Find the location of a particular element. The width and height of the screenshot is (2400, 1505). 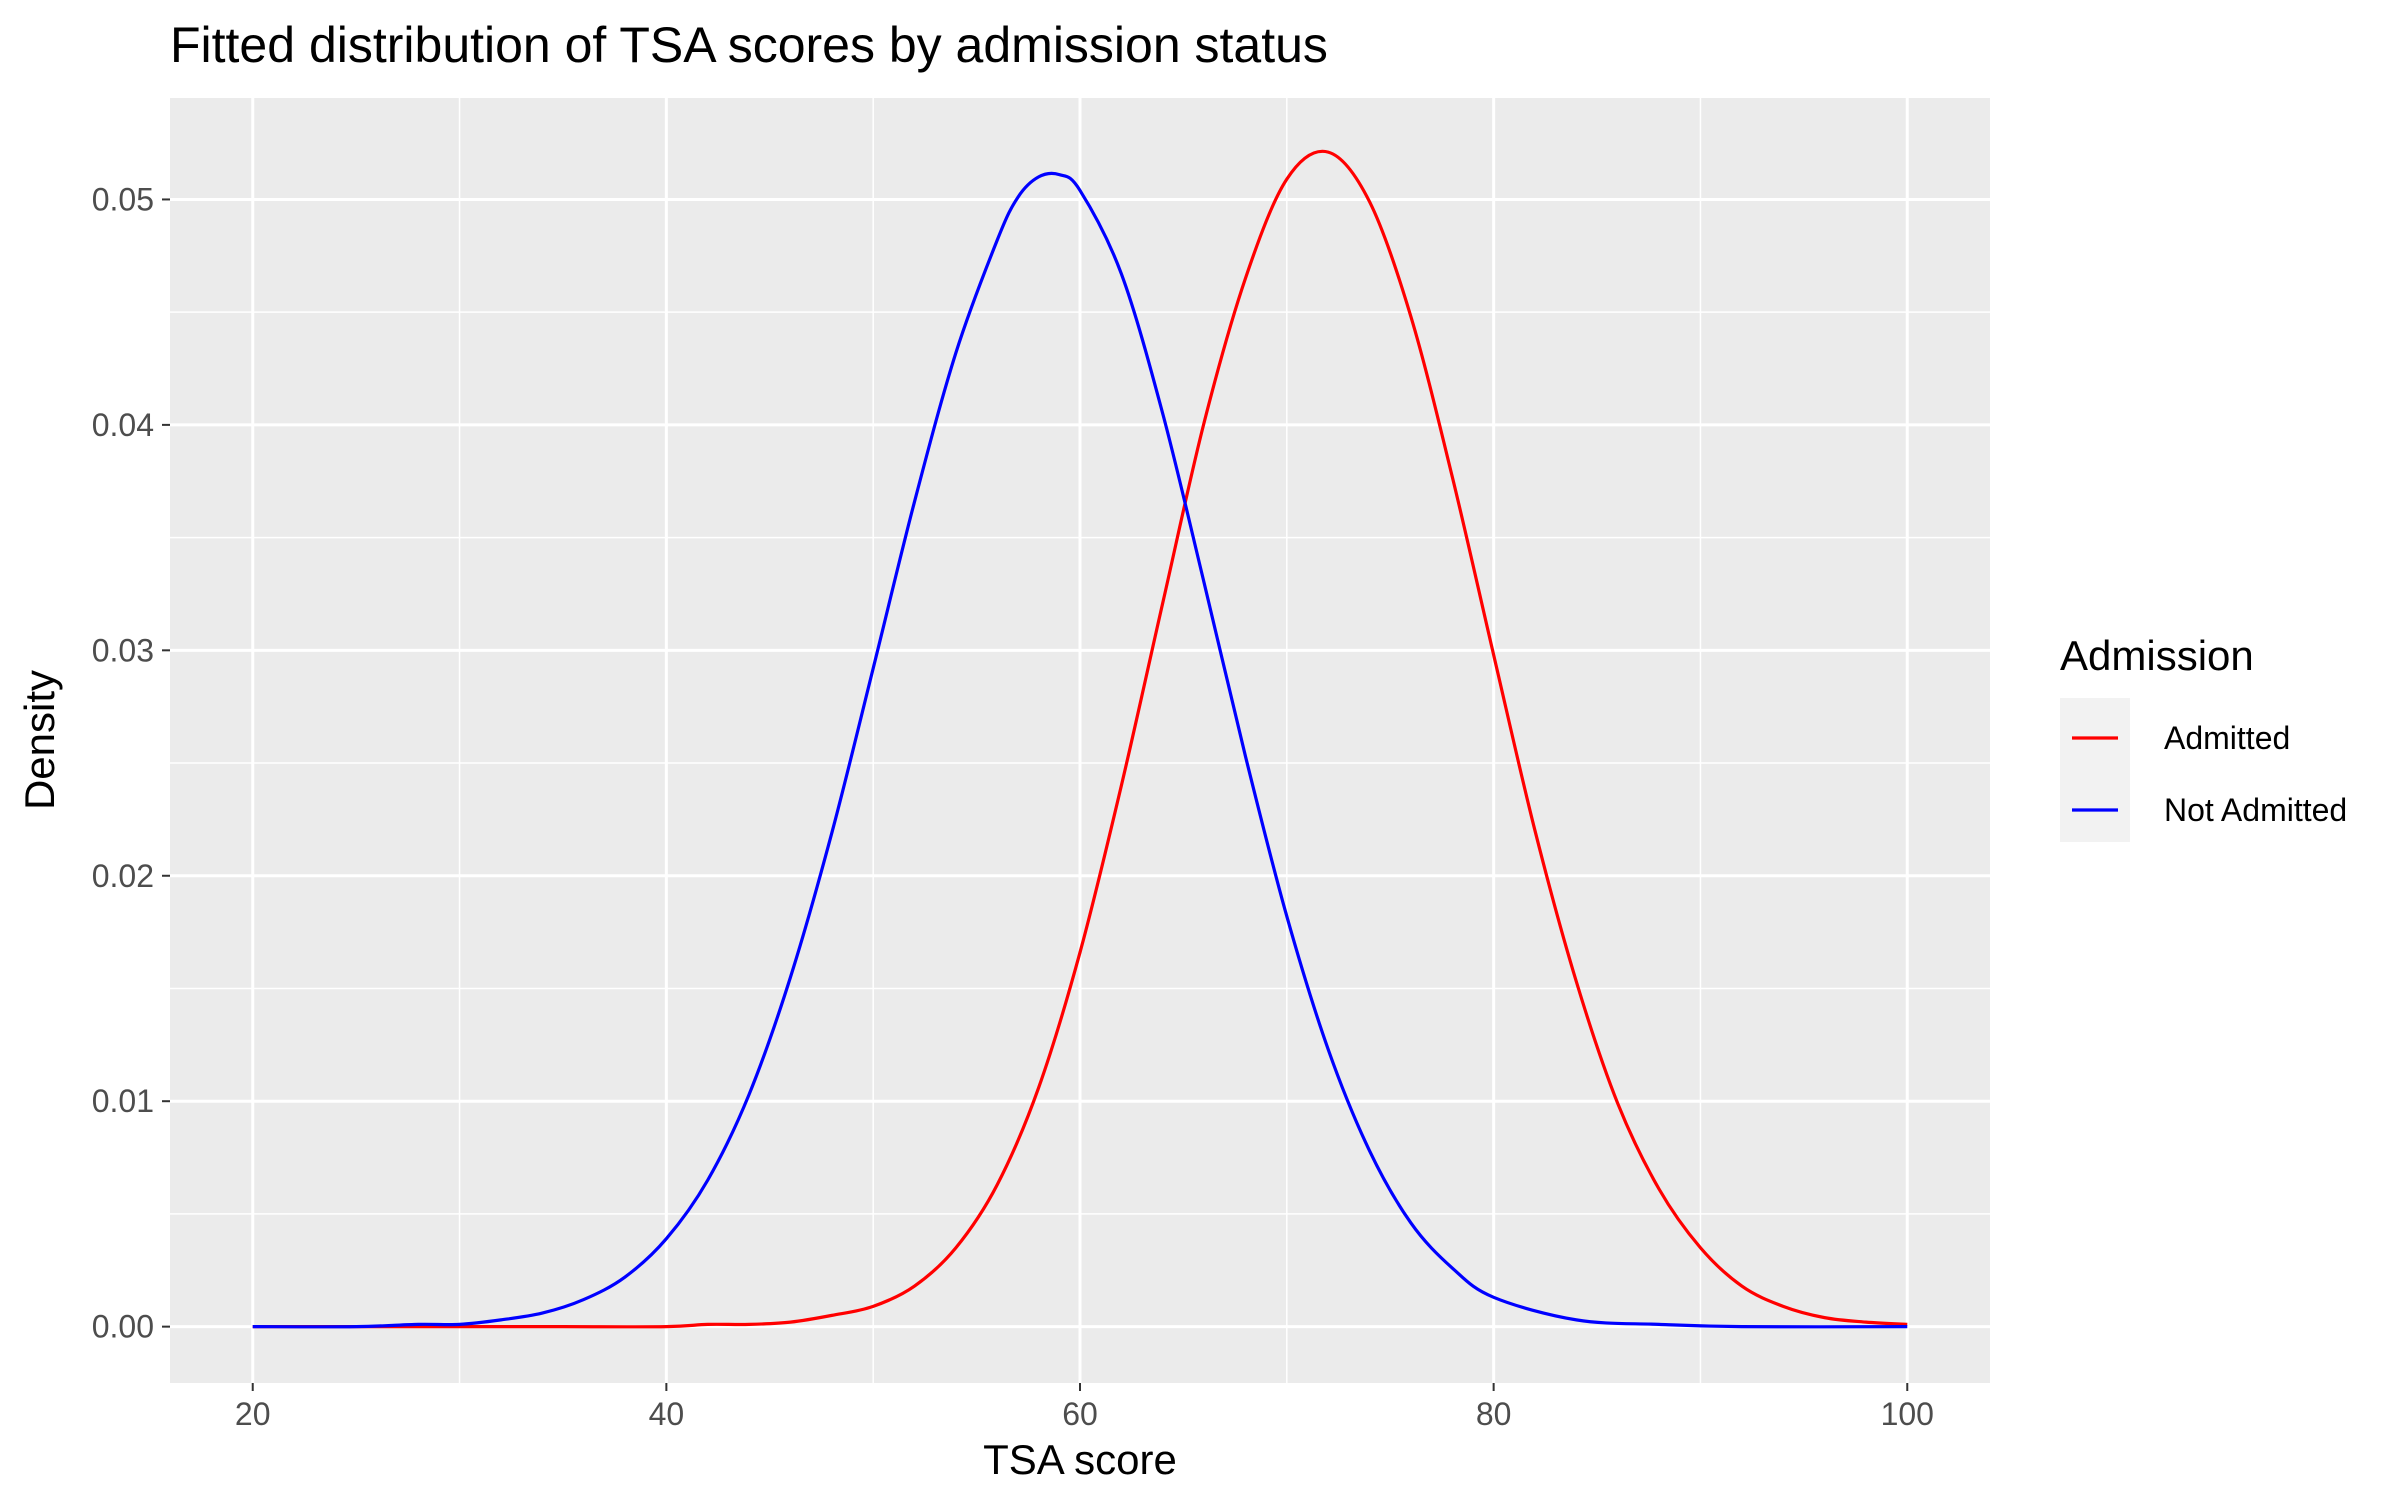

x-axis-ticks: 20 40 60 80 100 is located at coordinates (1084, 1407).